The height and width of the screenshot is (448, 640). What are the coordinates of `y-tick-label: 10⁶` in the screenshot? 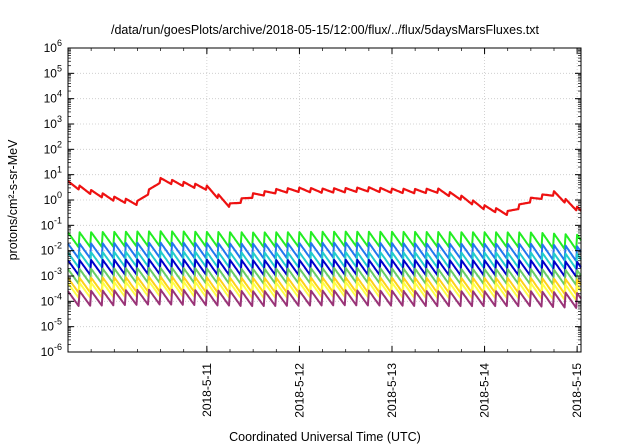 It's located at (53, 46).